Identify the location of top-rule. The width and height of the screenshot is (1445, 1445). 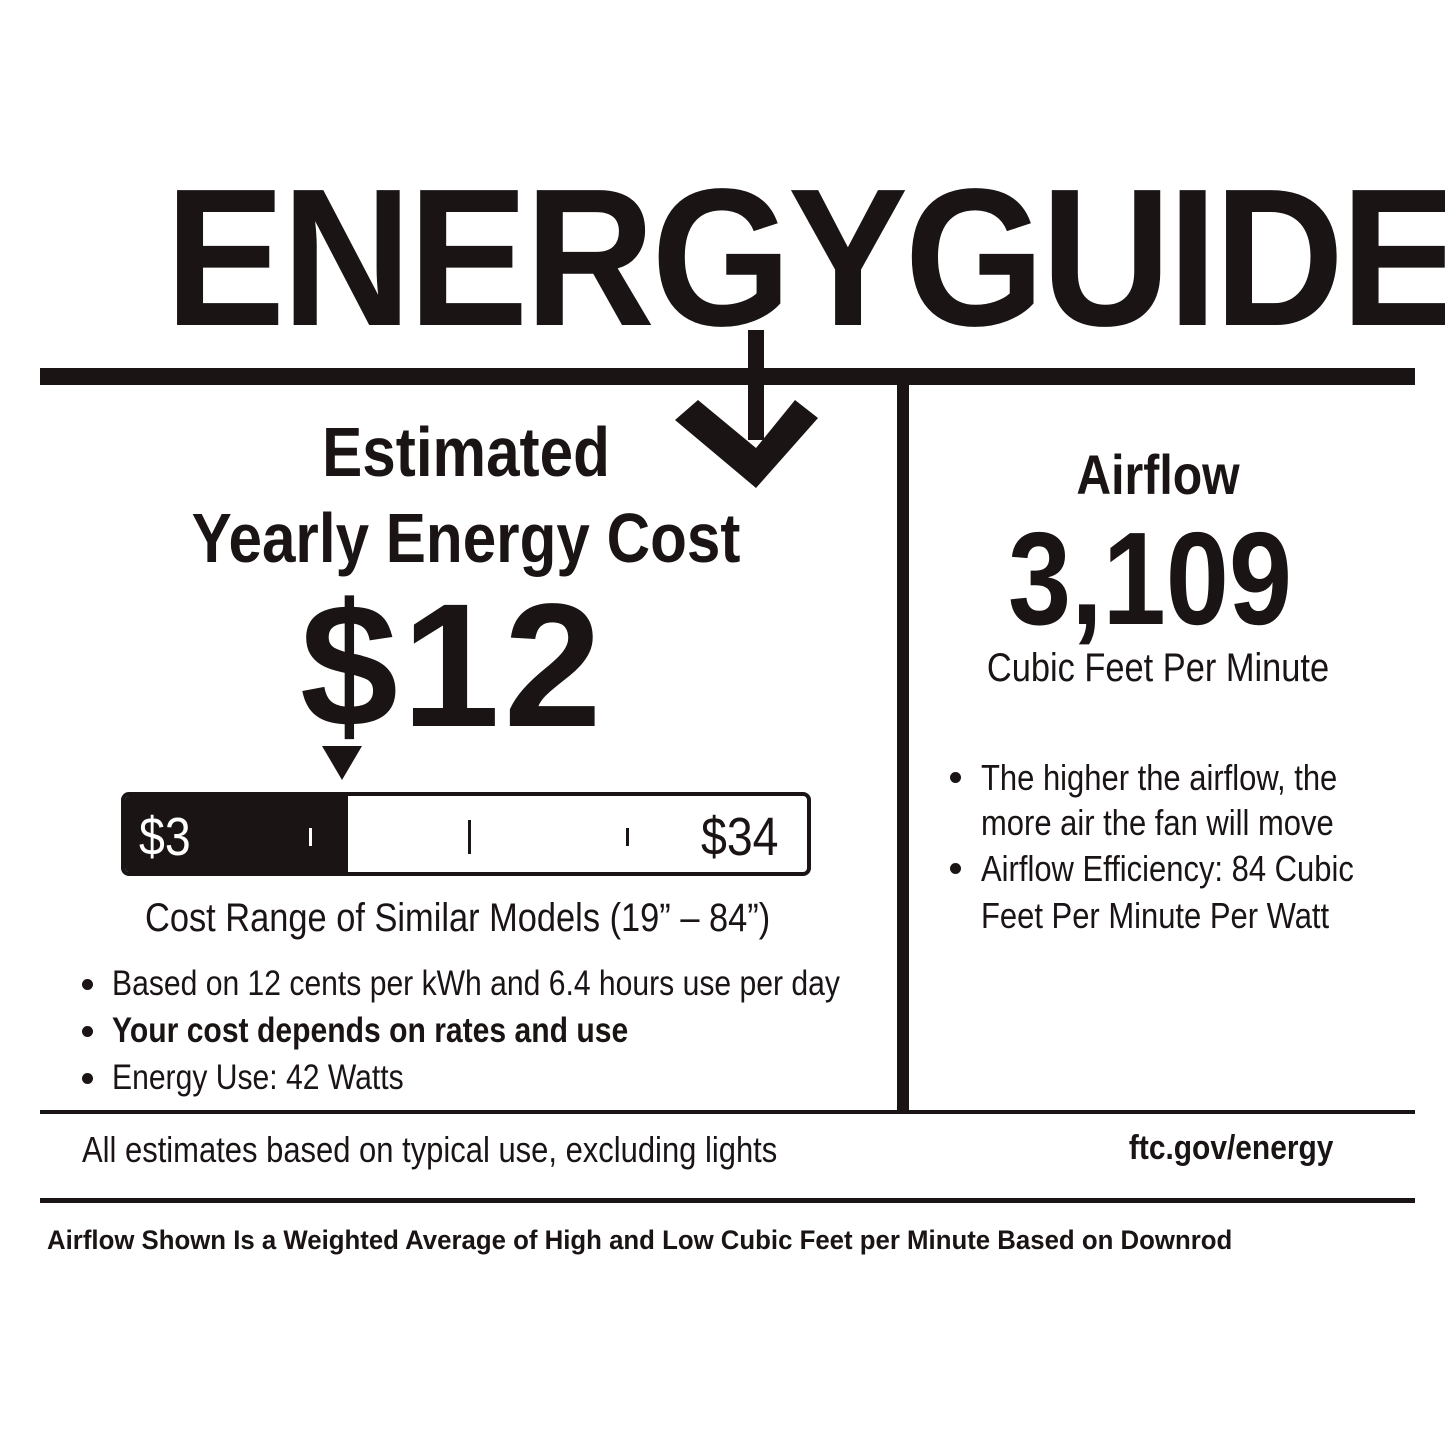
(727, 376).